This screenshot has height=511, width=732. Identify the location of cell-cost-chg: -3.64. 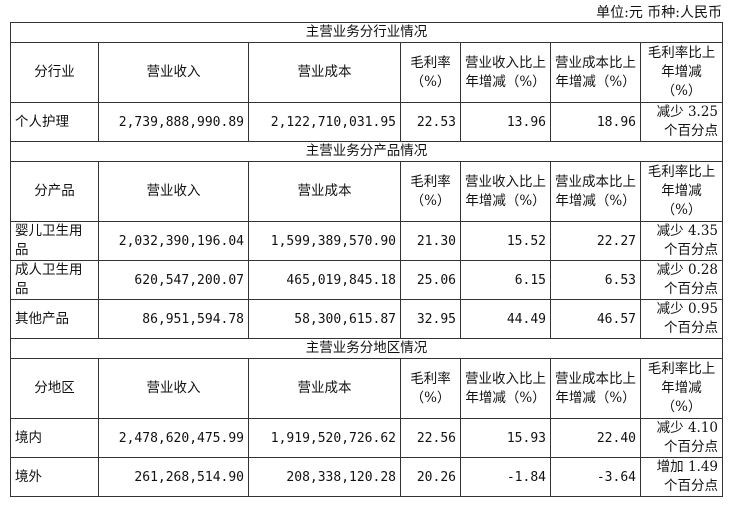
(595, 477).